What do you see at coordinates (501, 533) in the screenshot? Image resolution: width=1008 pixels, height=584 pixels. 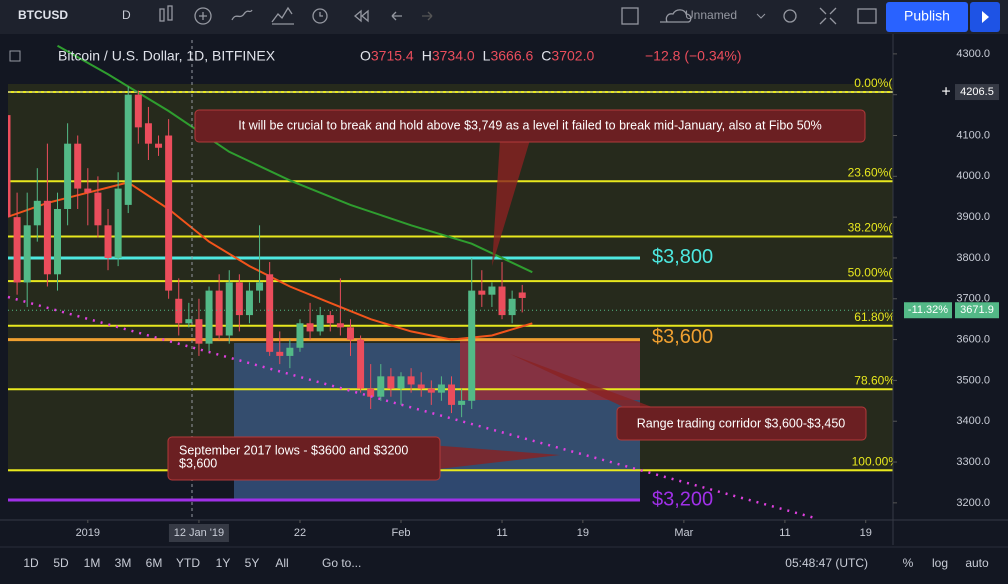 I see `x-tick-label: 11` at bounding box center [501, 533].